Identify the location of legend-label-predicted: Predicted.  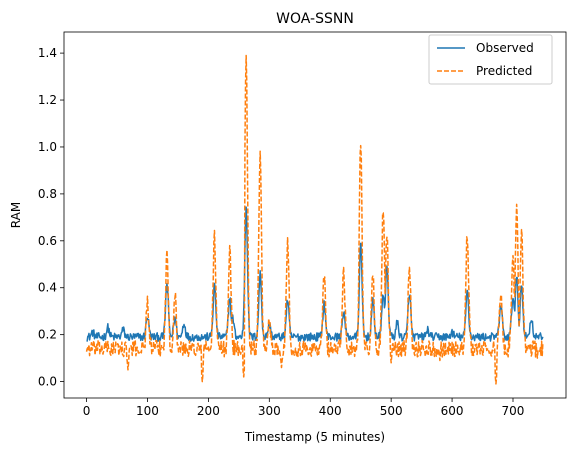
(504, 71).